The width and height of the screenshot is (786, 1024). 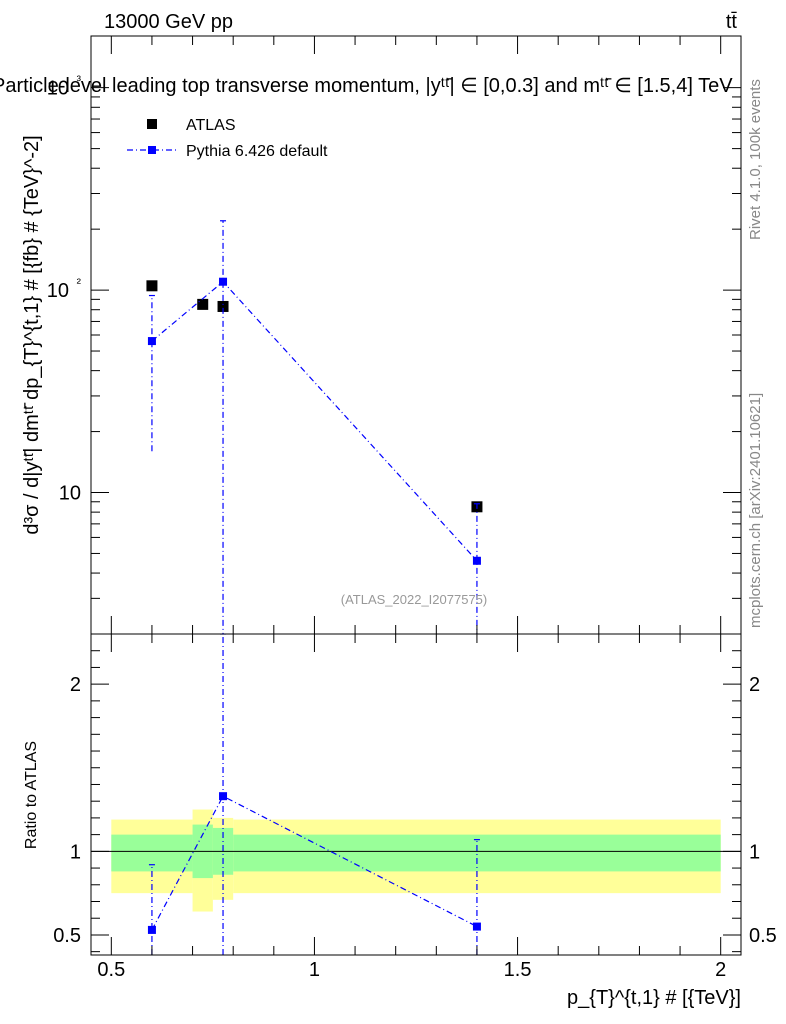 I want to click on ratio-y-tick-label-right: 1, so click(x=754, y=852).